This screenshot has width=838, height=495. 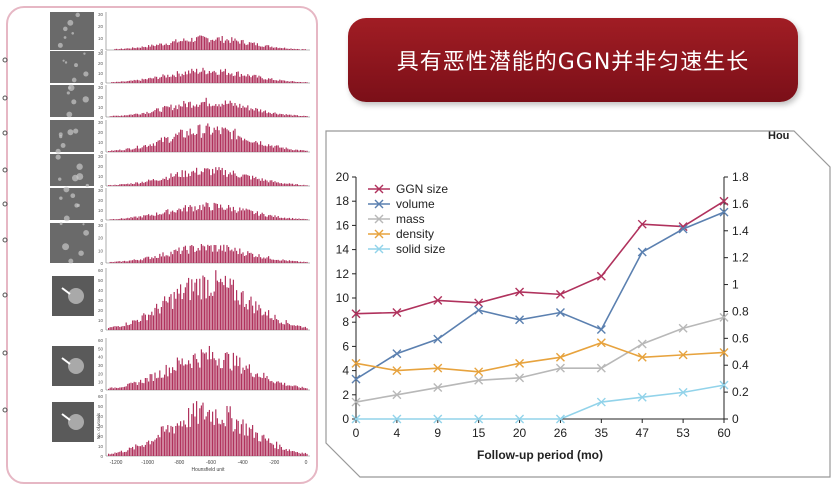 I want to click on legend-entry: GGN size, so click(x=408, y=189).